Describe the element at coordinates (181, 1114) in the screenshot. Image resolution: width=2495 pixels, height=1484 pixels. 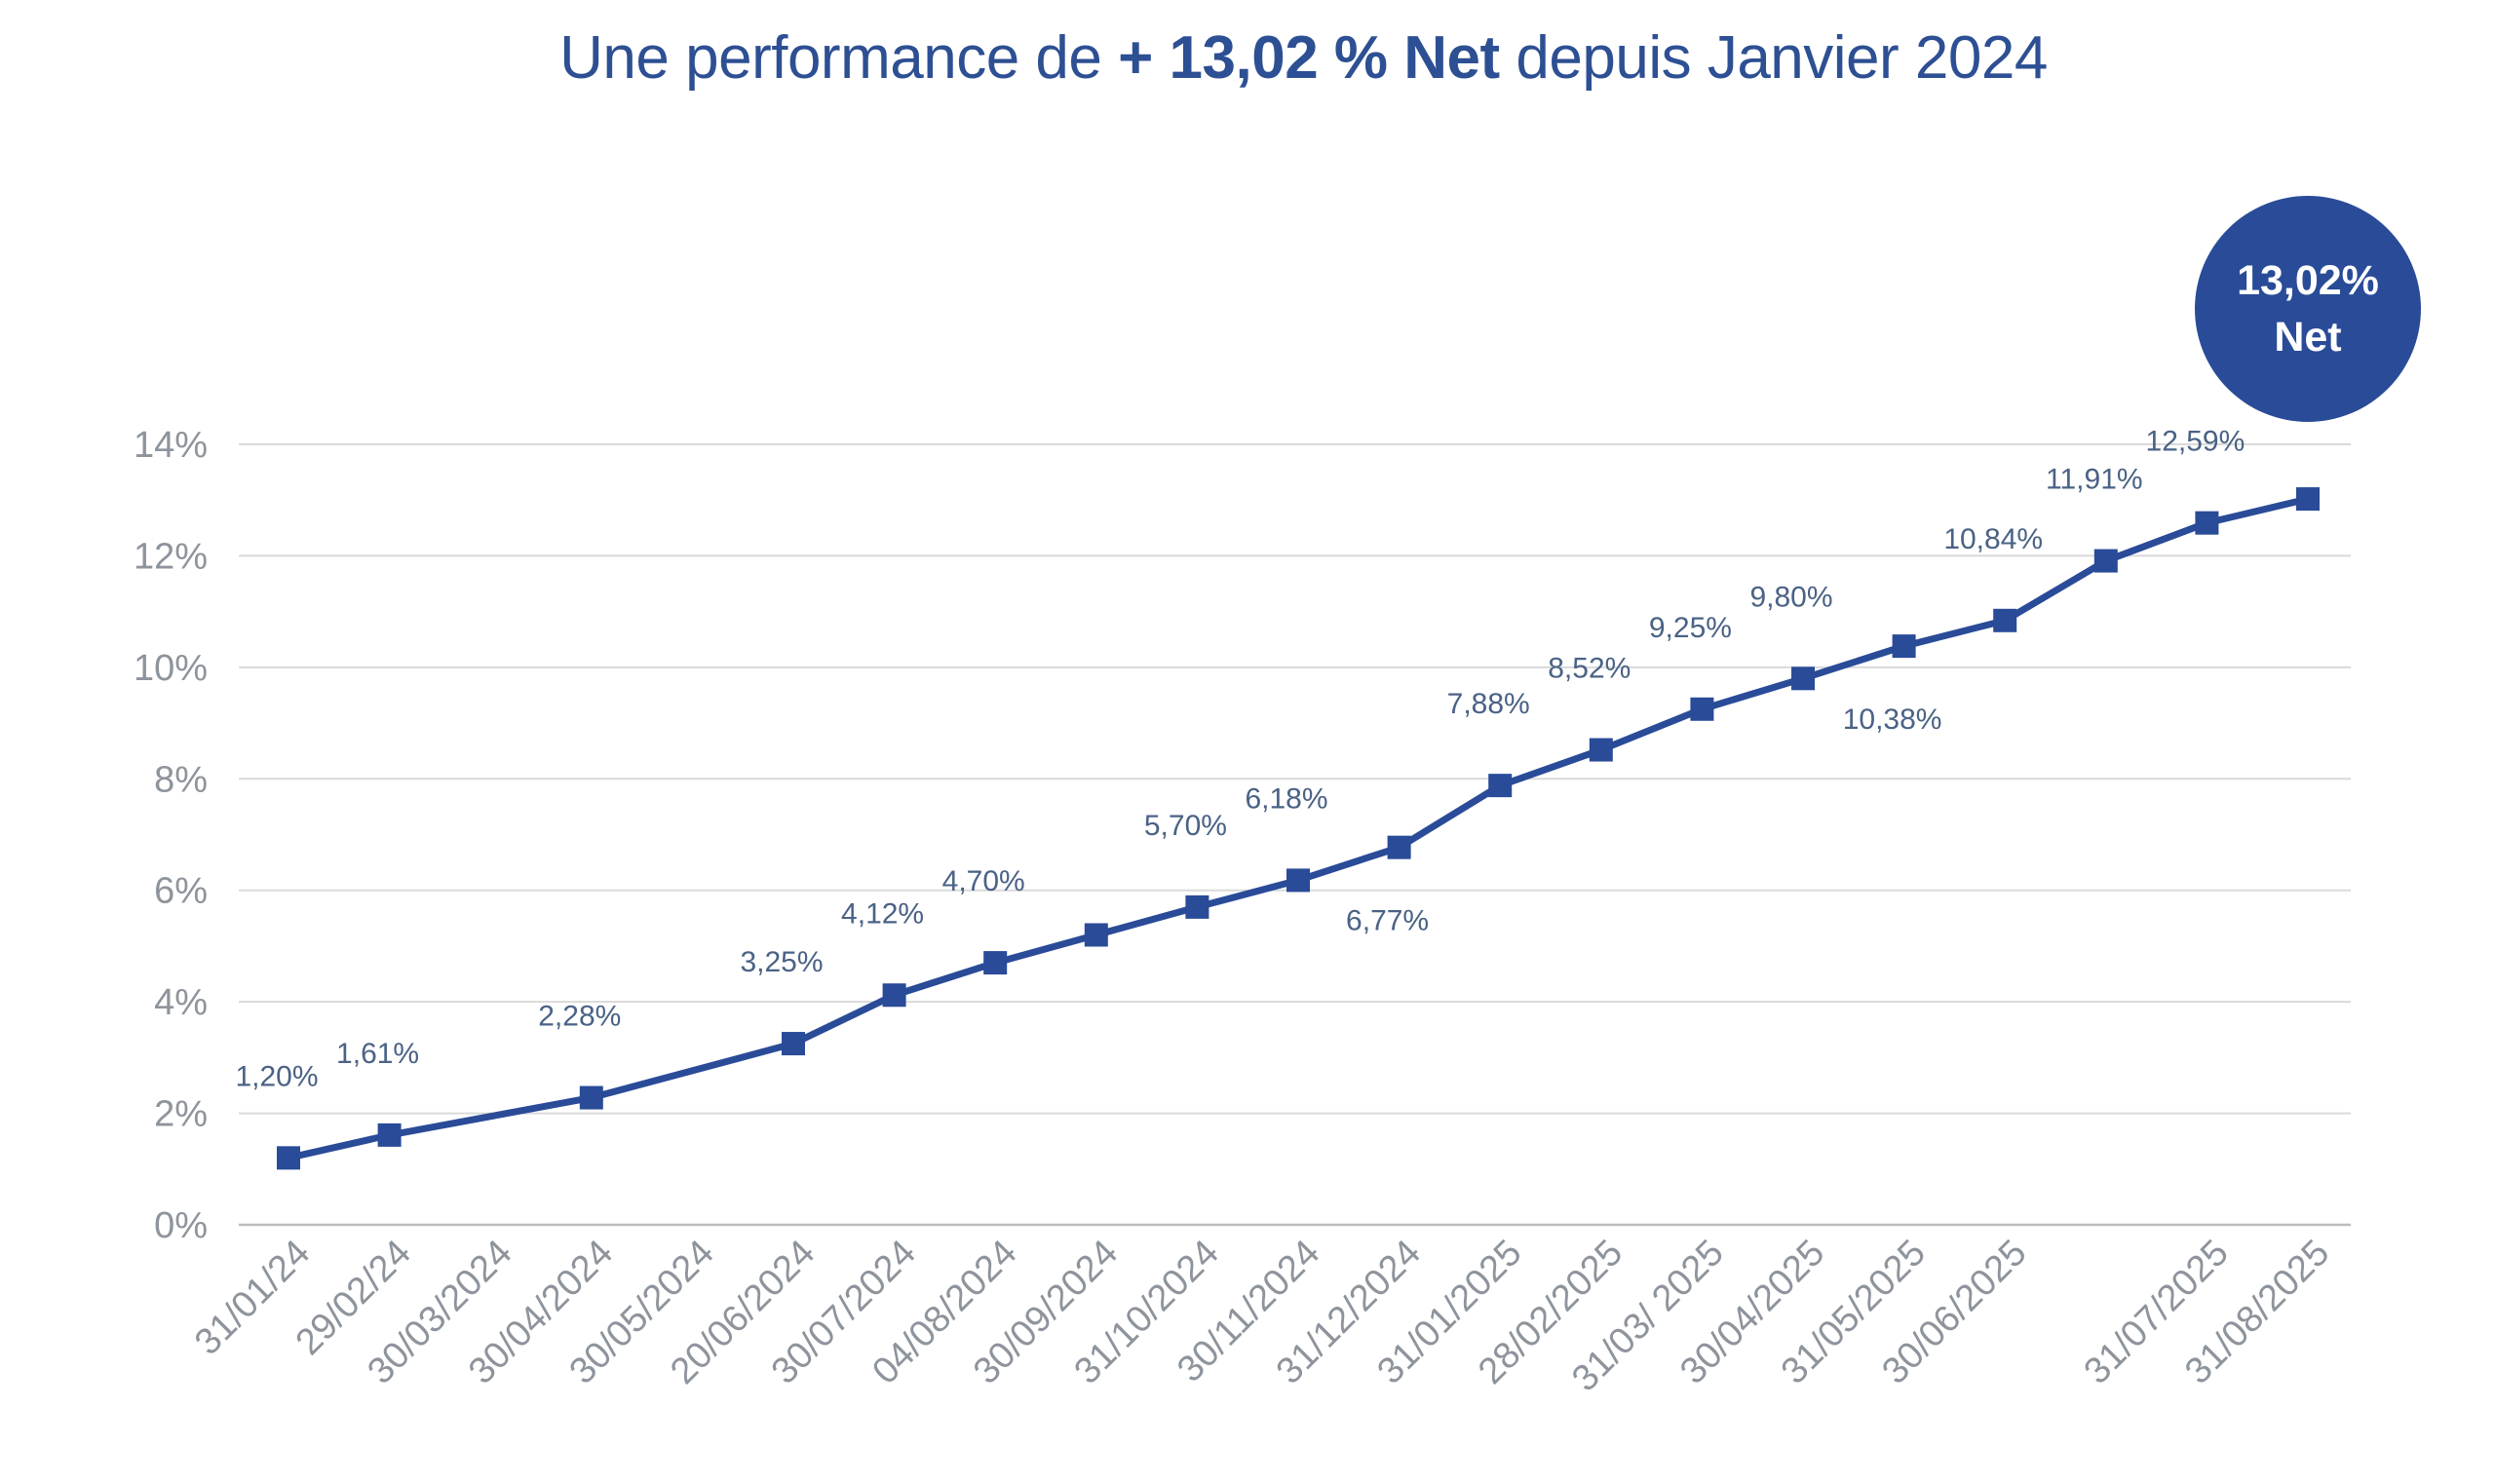
I see `y-tick-label: 2%` at that location.